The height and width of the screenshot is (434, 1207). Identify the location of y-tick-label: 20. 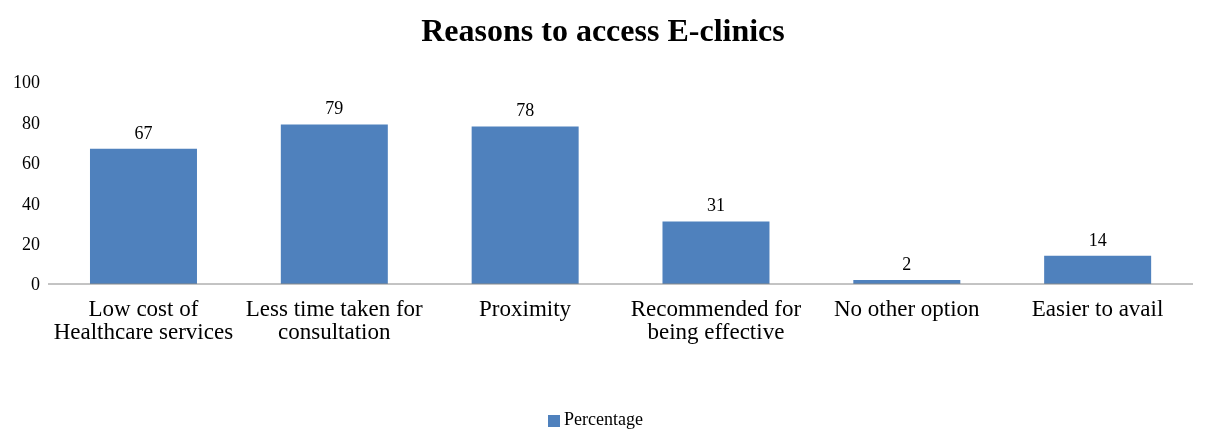
(31, 243).